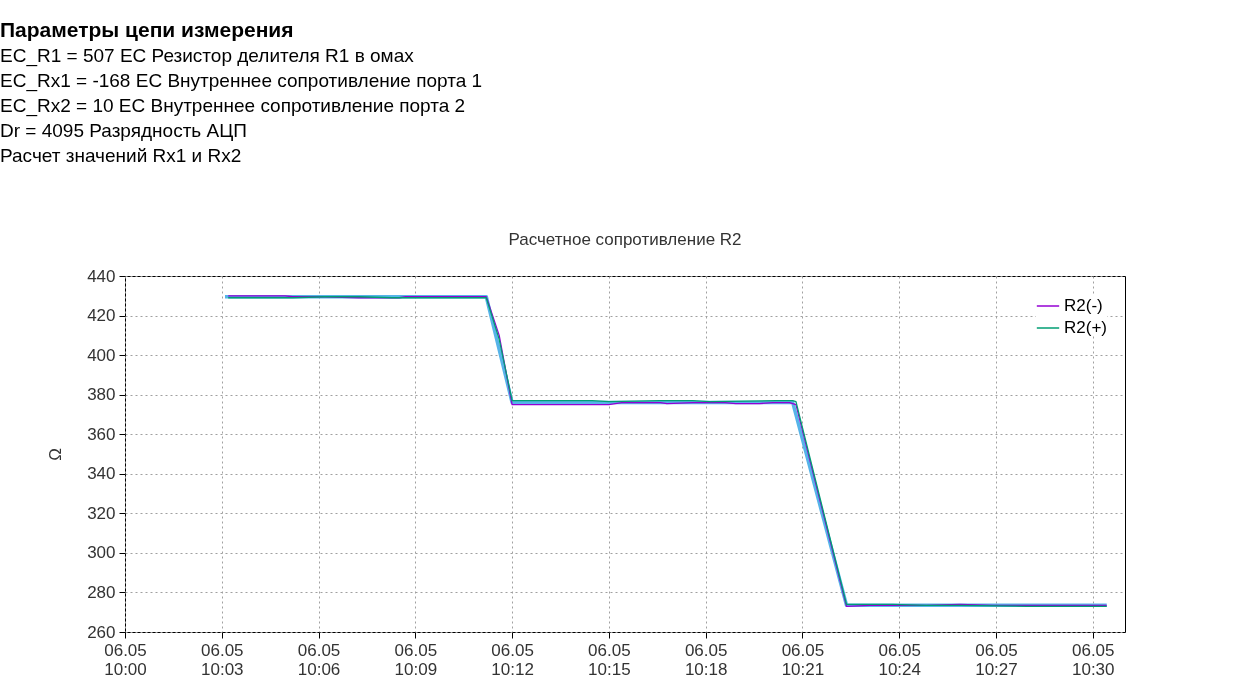  Describe the element at coordinates (416, 659) in the screenshot. I see `x-tick-label: 06.05 10:09` at that location.